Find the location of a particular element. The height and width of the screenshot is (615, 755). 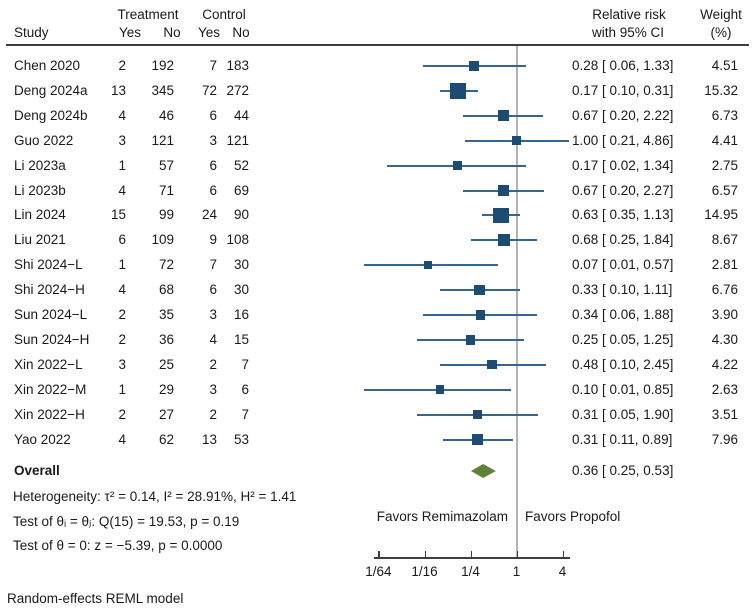

study-row: Chen 2020 2 192 7 183 0.28 [ 0.06, 1.33] 4.51 is located at coordinates (377, 66).